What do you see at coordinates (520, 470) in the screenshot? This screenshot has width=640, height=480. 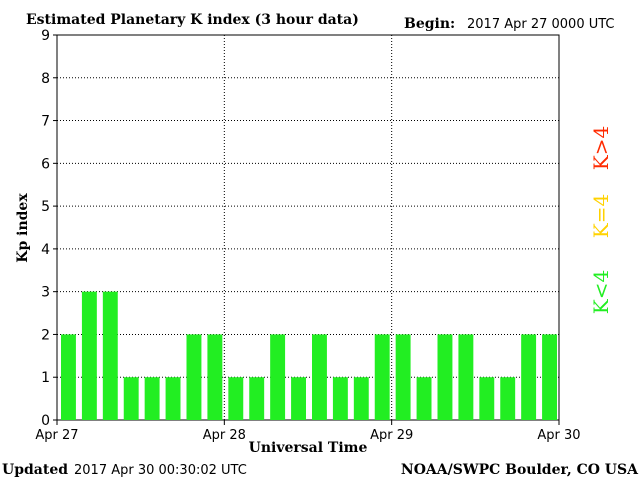 I see `source-credit: NOAA/SWPC Boulder, CO USA` at bounding box center [520, 470].